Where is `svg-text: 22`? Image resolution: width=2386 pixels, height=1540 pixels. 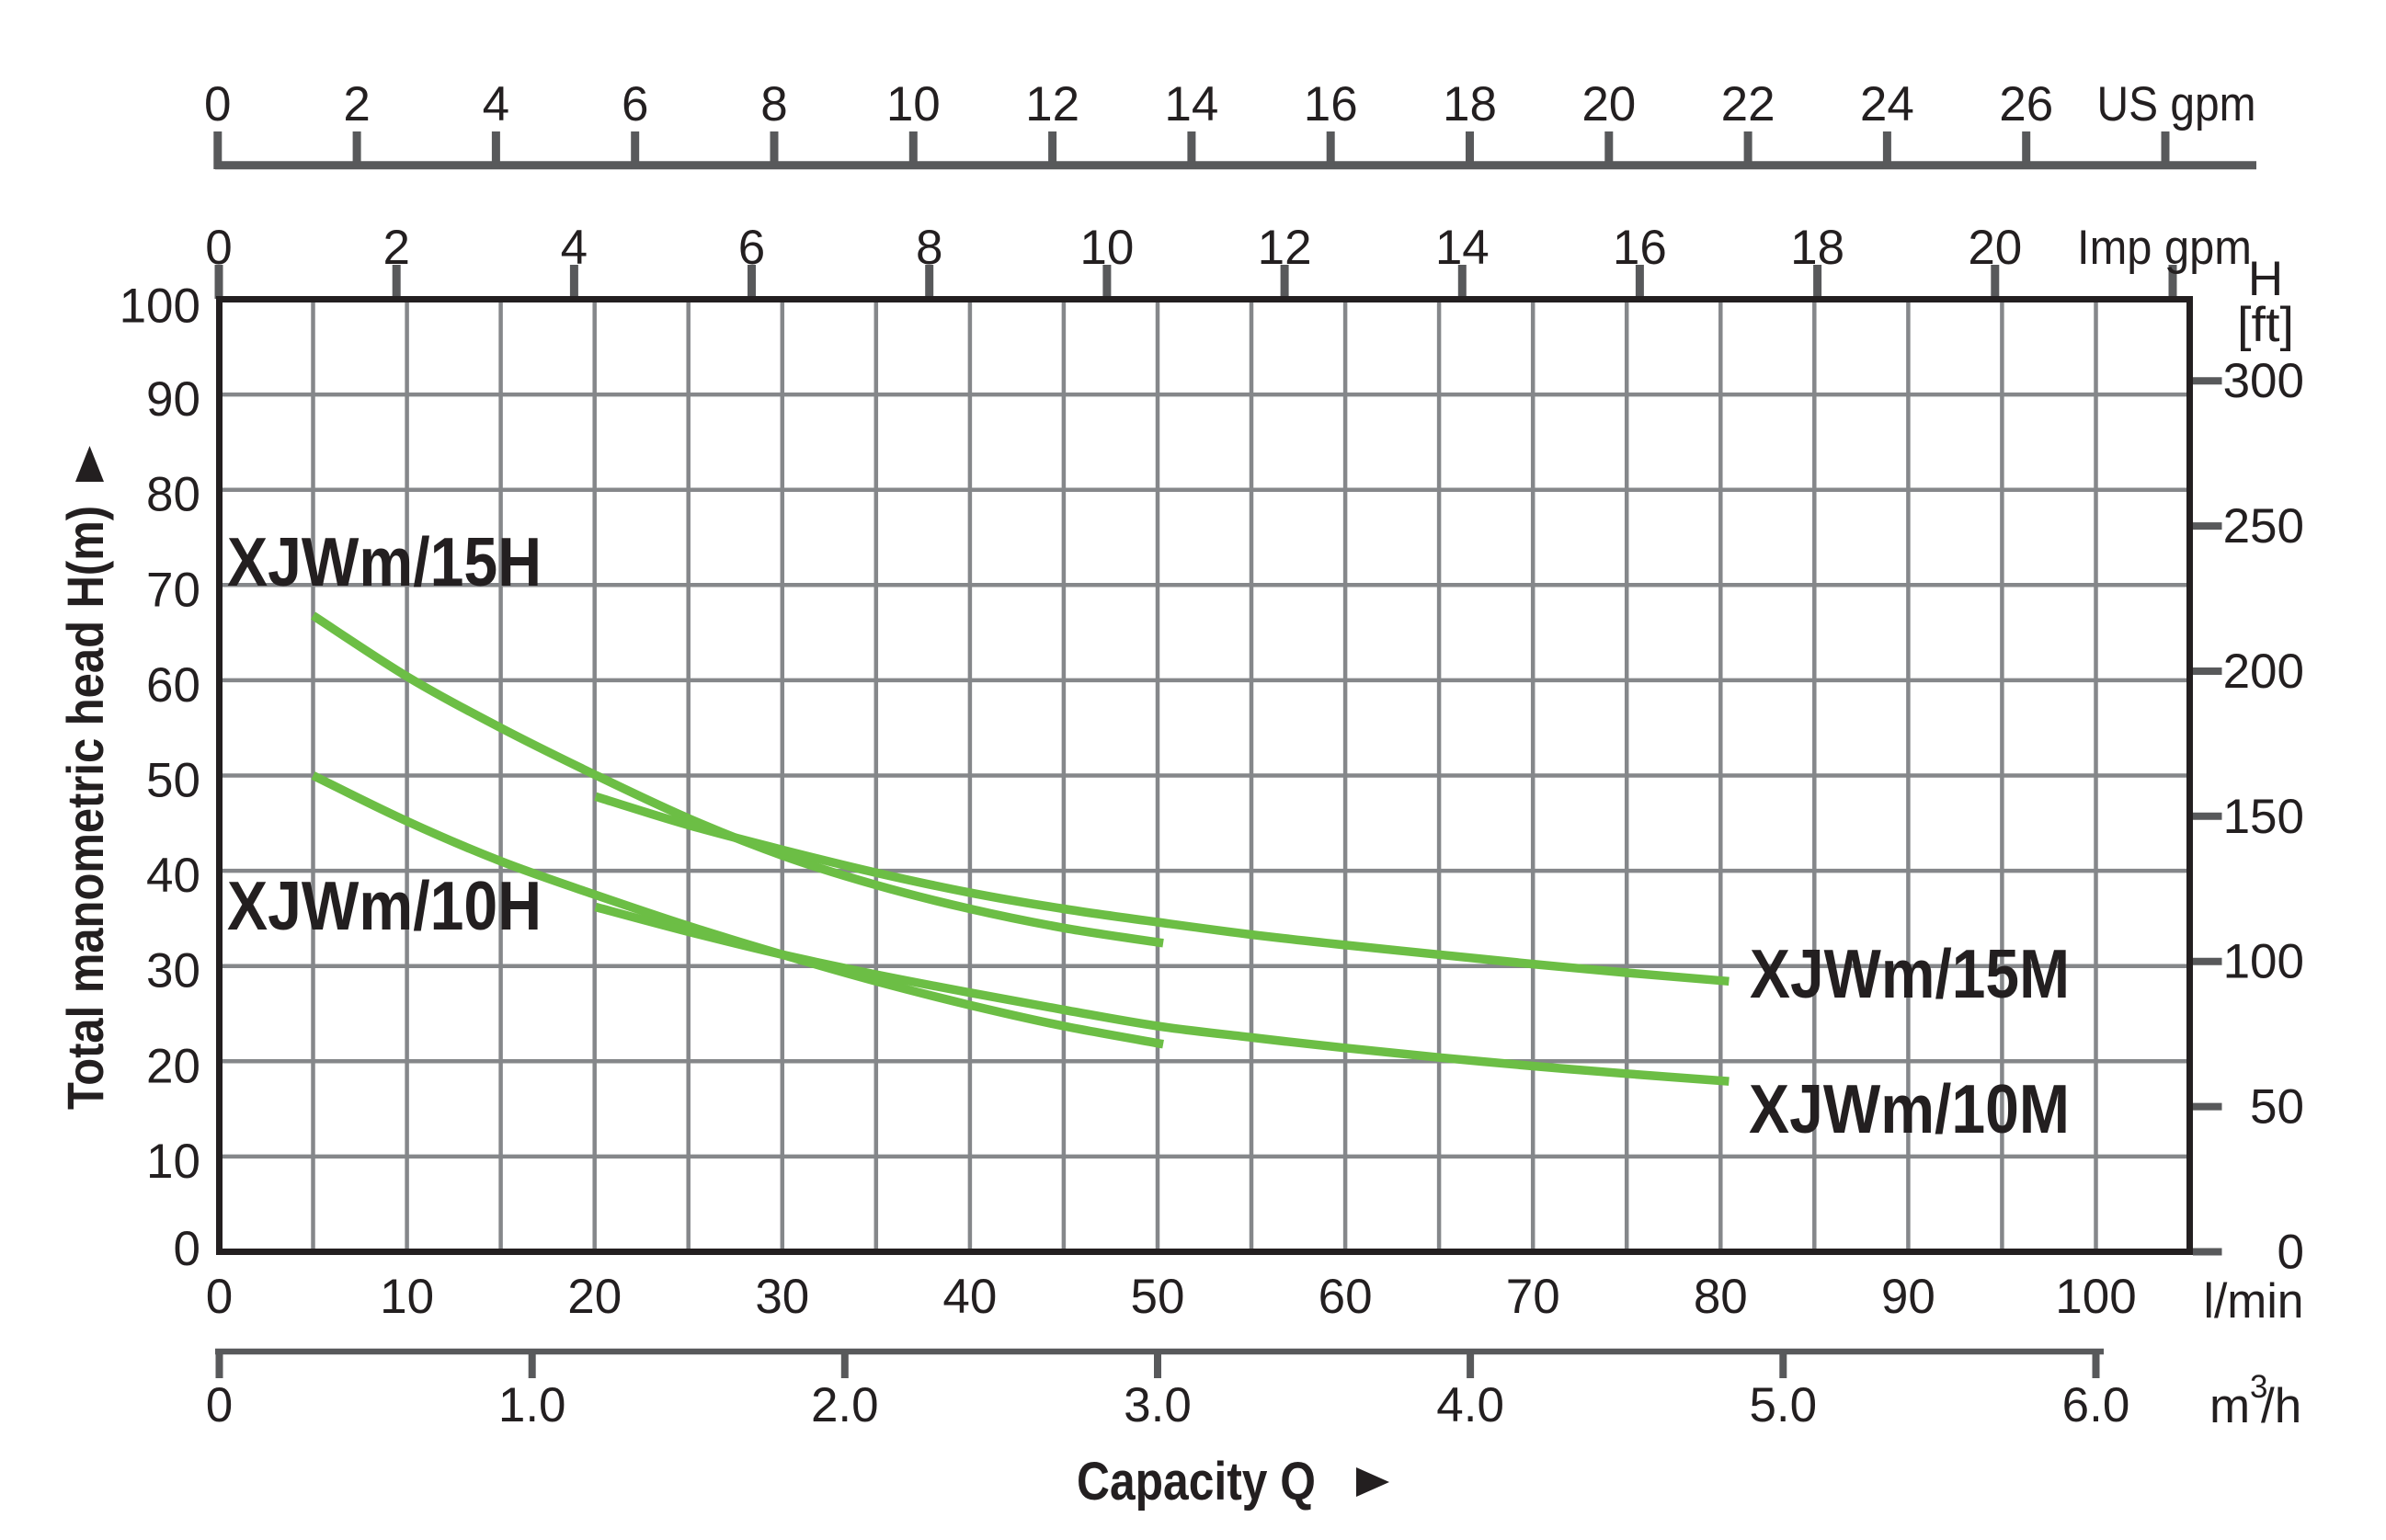
svg-text: 22 is located at coordinates (1748, 104).